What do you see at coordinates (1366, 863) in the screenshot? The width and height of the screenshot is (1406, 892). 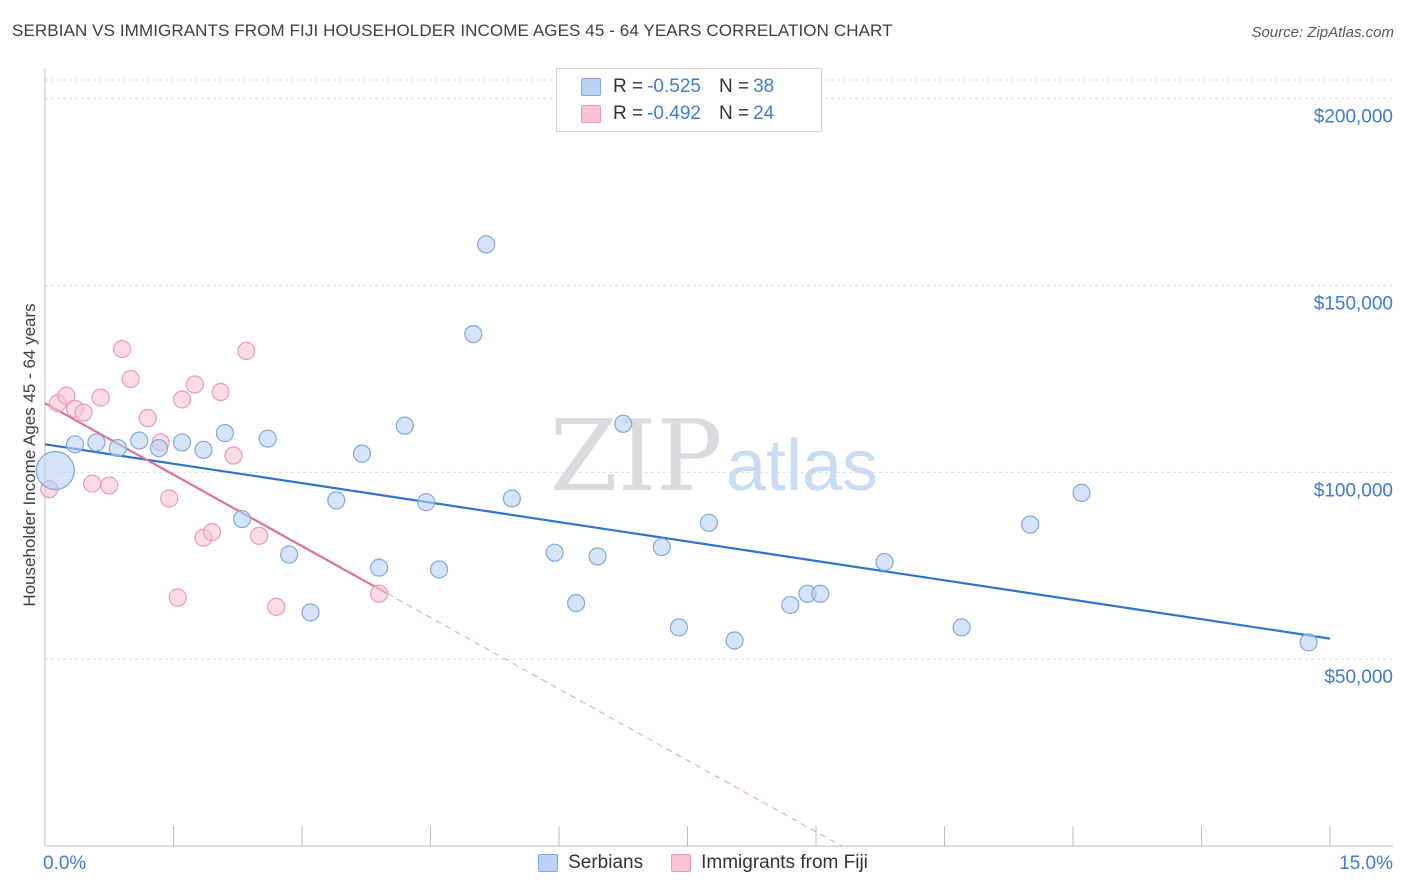 I see `x-tick-label: 15.0%` at bounding box center [1366, 863].